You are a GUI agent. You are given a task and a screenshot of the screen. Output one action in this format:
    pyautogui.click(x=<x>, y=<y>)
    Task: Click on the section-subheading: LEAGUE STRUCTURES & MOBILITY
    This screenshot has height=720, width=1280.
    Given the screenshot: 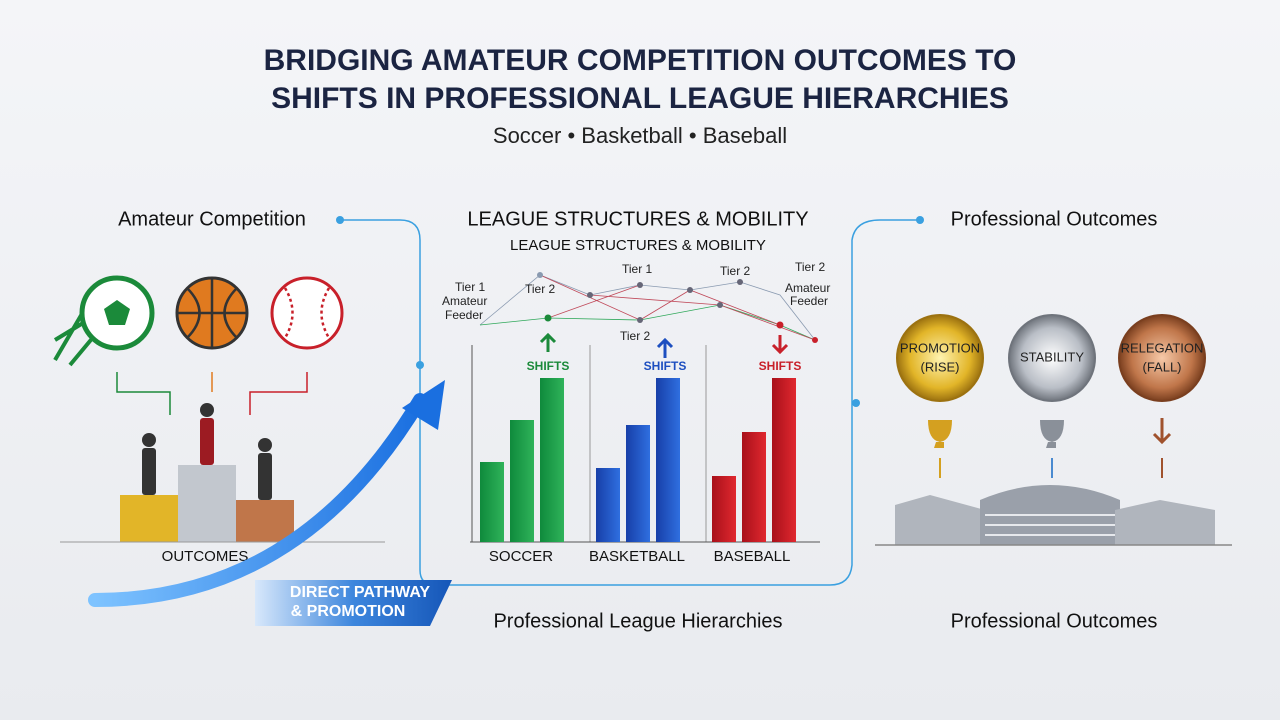 What is the action you would take?
    pyautogui.click(x=638, y=245)
    